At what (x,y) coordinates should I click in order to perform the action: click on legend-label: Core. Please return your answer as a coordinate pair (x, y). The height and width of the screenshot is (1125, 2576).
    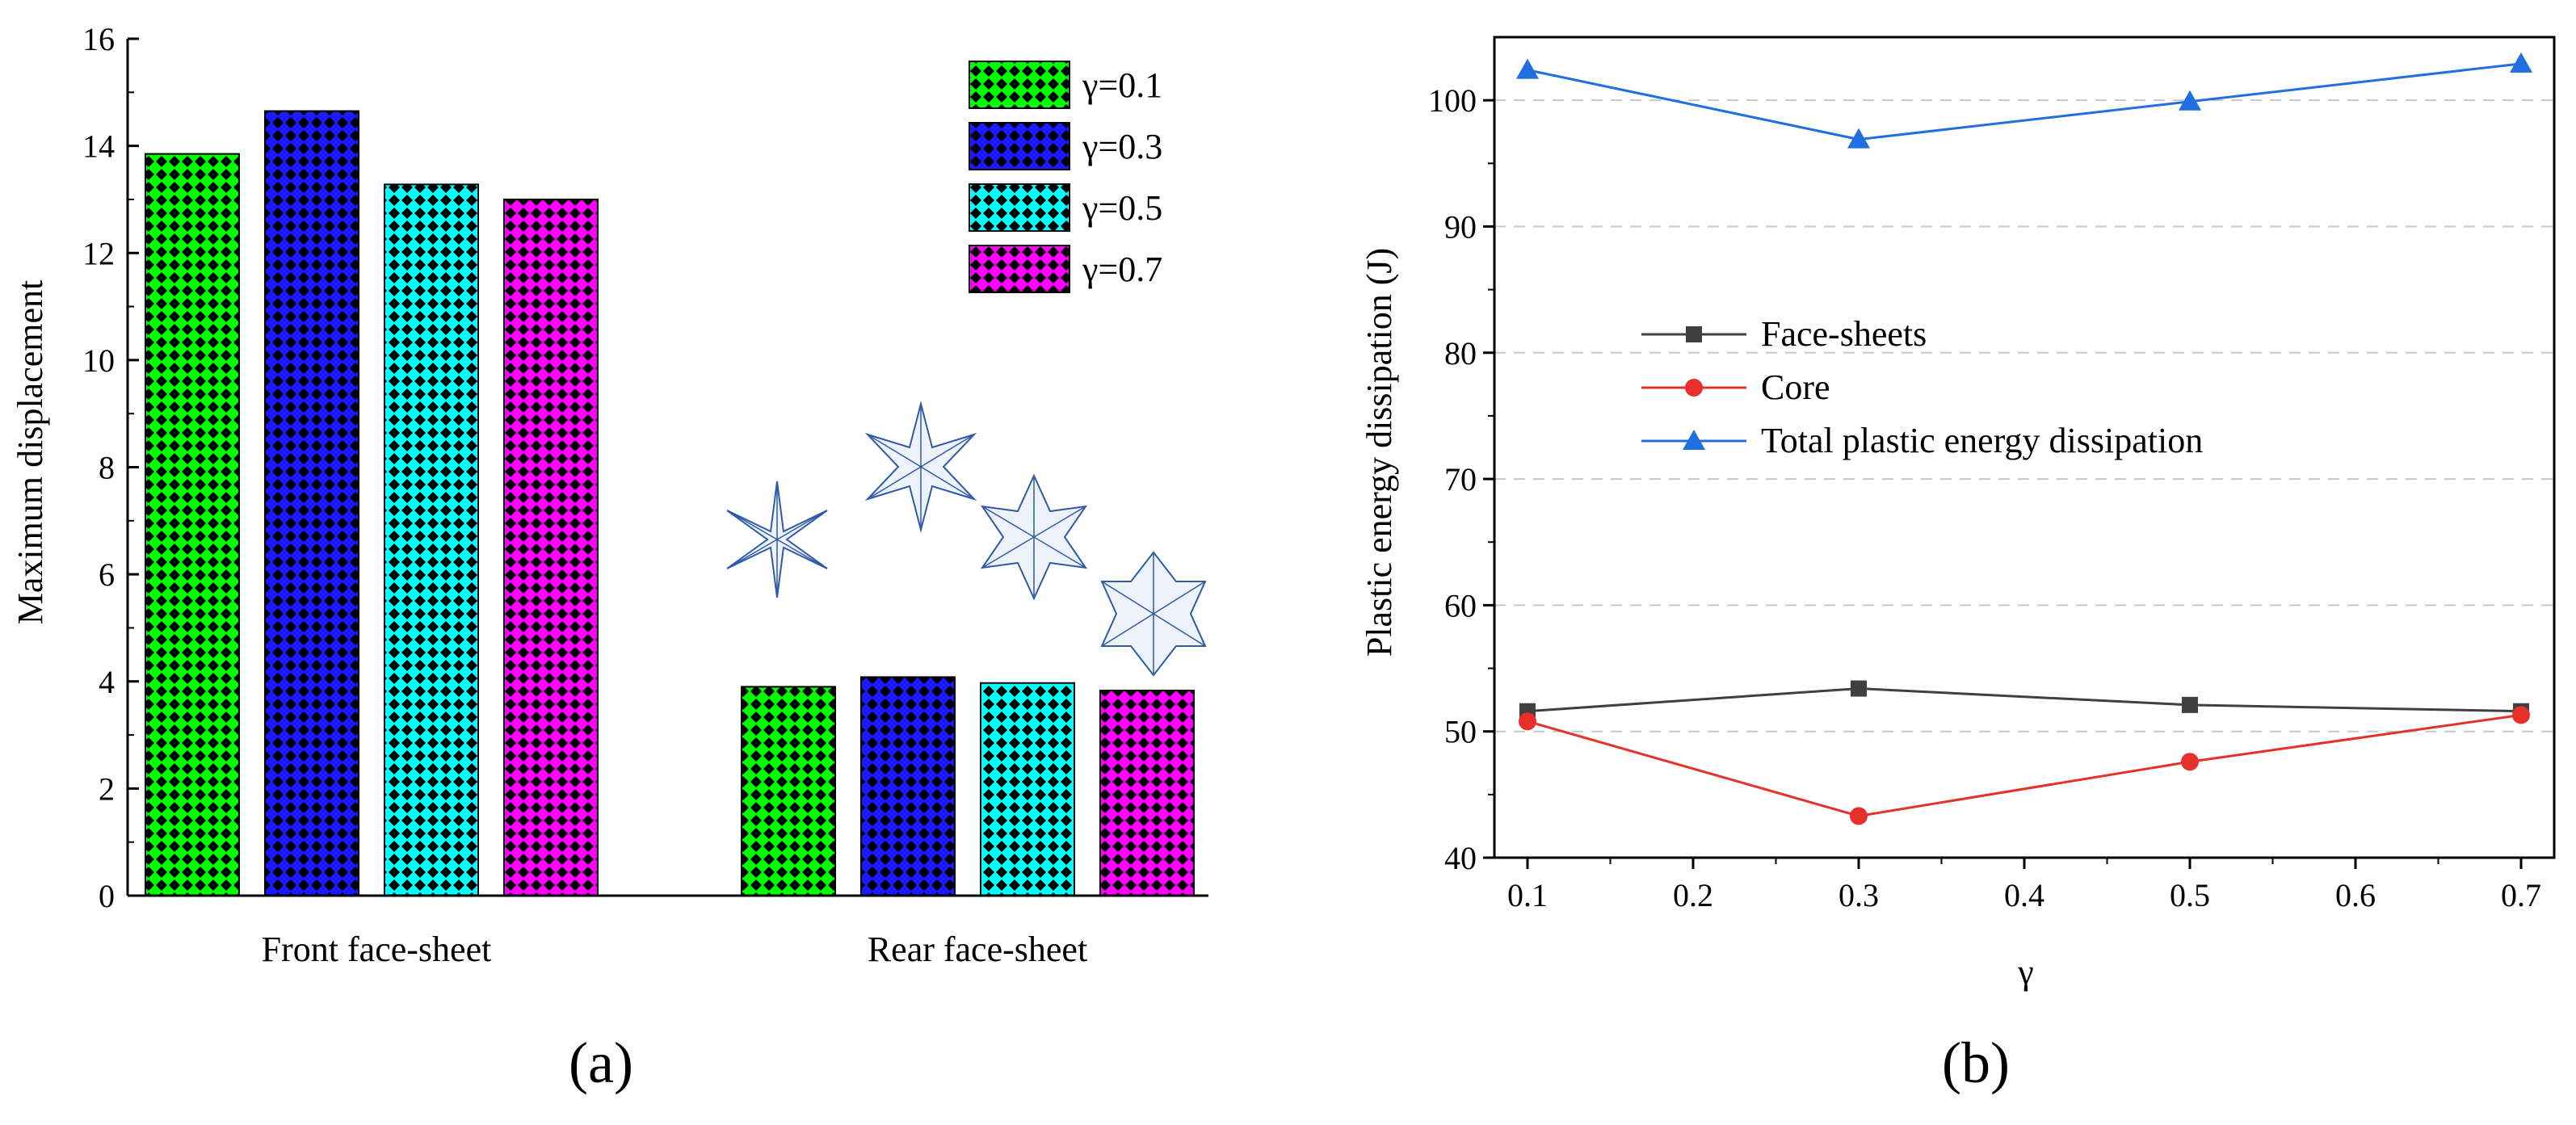
    Looking at the image, I should click on (1796, 387).